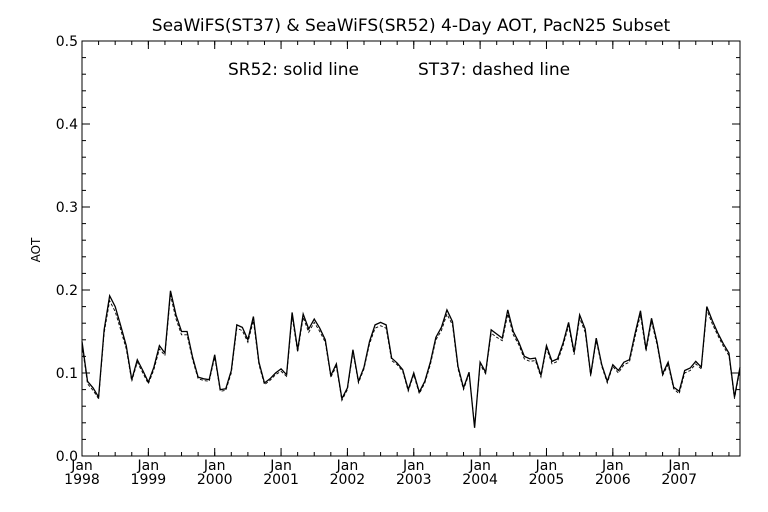 The height and width of the screenshot is (512, 768). Describe the element at coordinates (67, 42) in the screenshot. I see `y-tick-label: 0.5` at that location.